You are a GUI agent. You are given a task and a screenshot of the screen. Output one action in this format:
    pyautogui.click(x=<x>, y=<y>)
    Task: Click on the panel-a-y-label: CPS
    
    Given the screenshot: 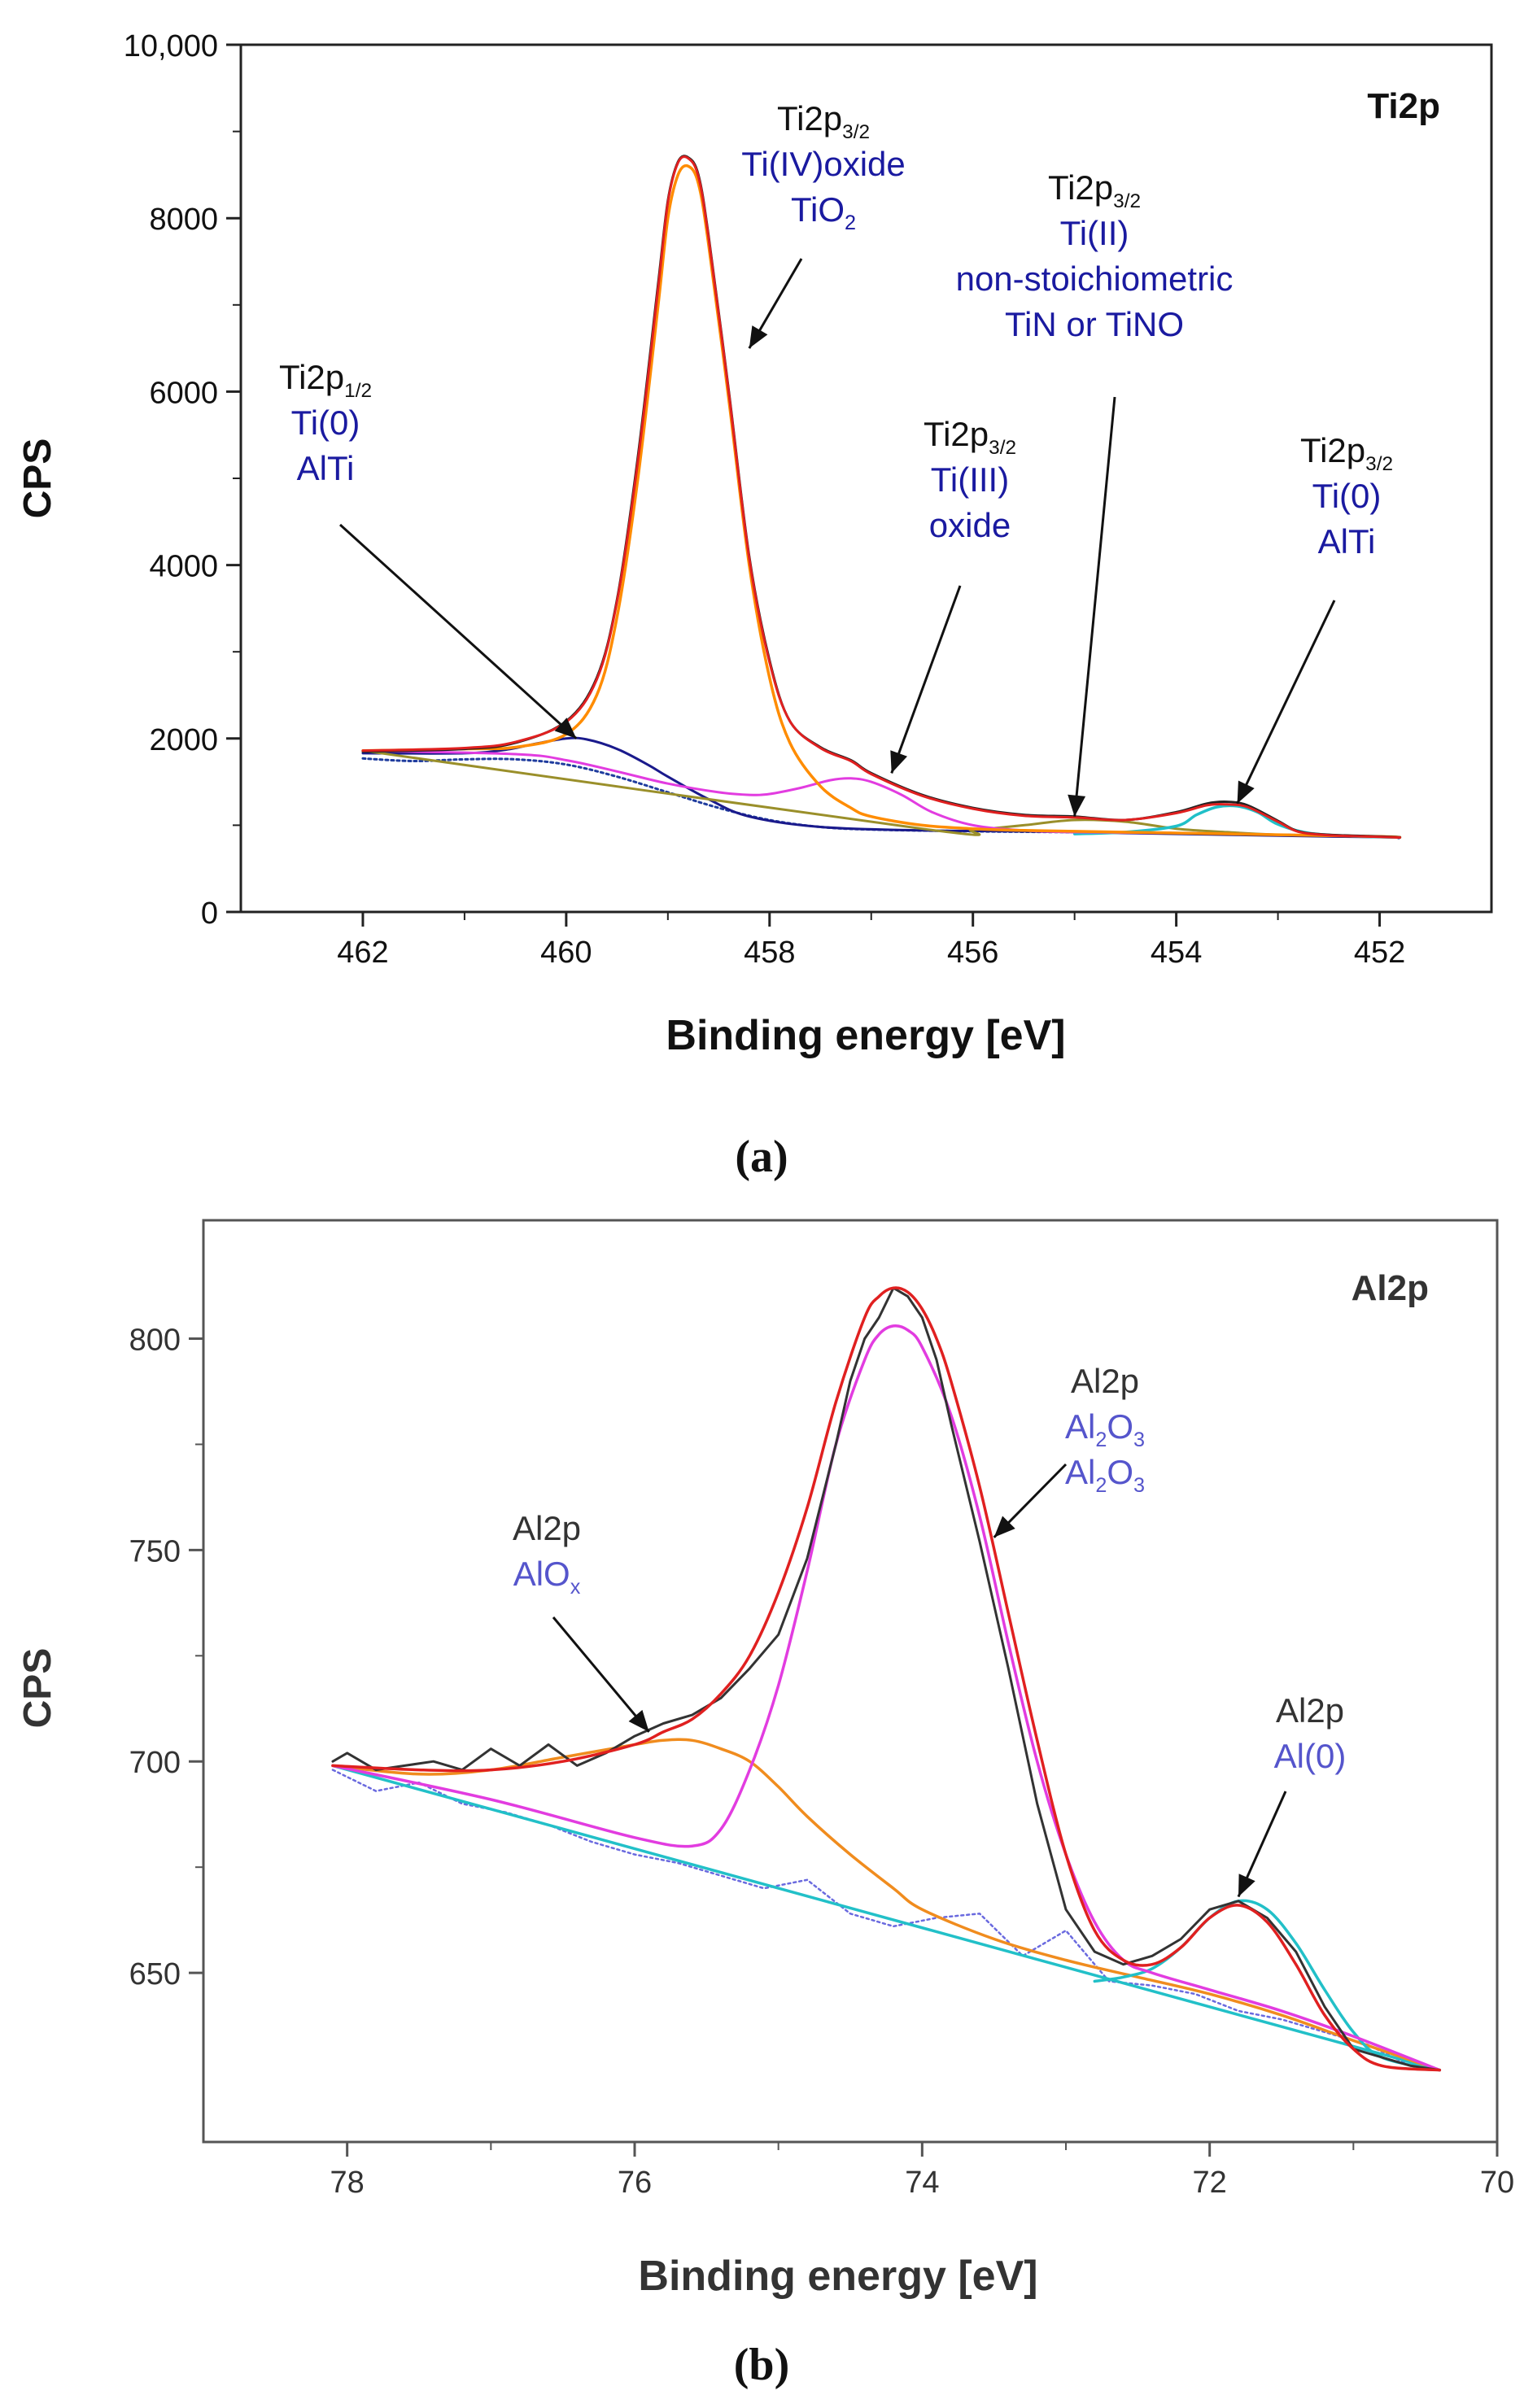 What is the action you would take?
    pyautogui.click(x=37, y=479)
    